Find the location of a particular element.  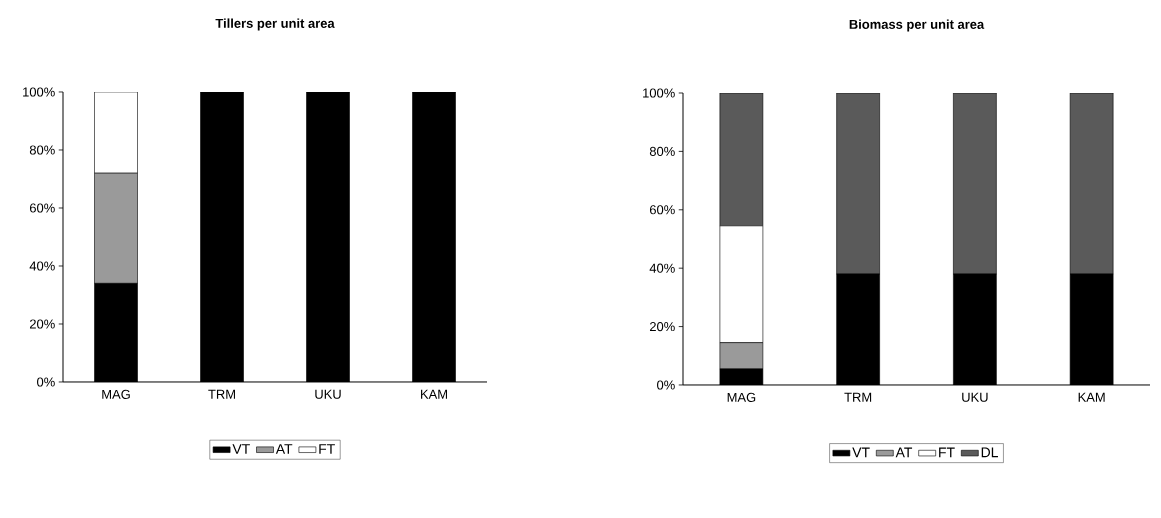

chart-title: Biomass per unit area is located at coordinates (917, 25).